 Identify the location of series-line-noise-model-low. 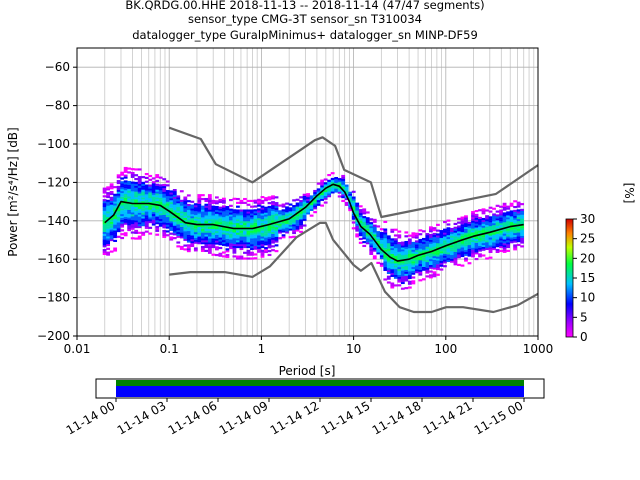
(354, 267).